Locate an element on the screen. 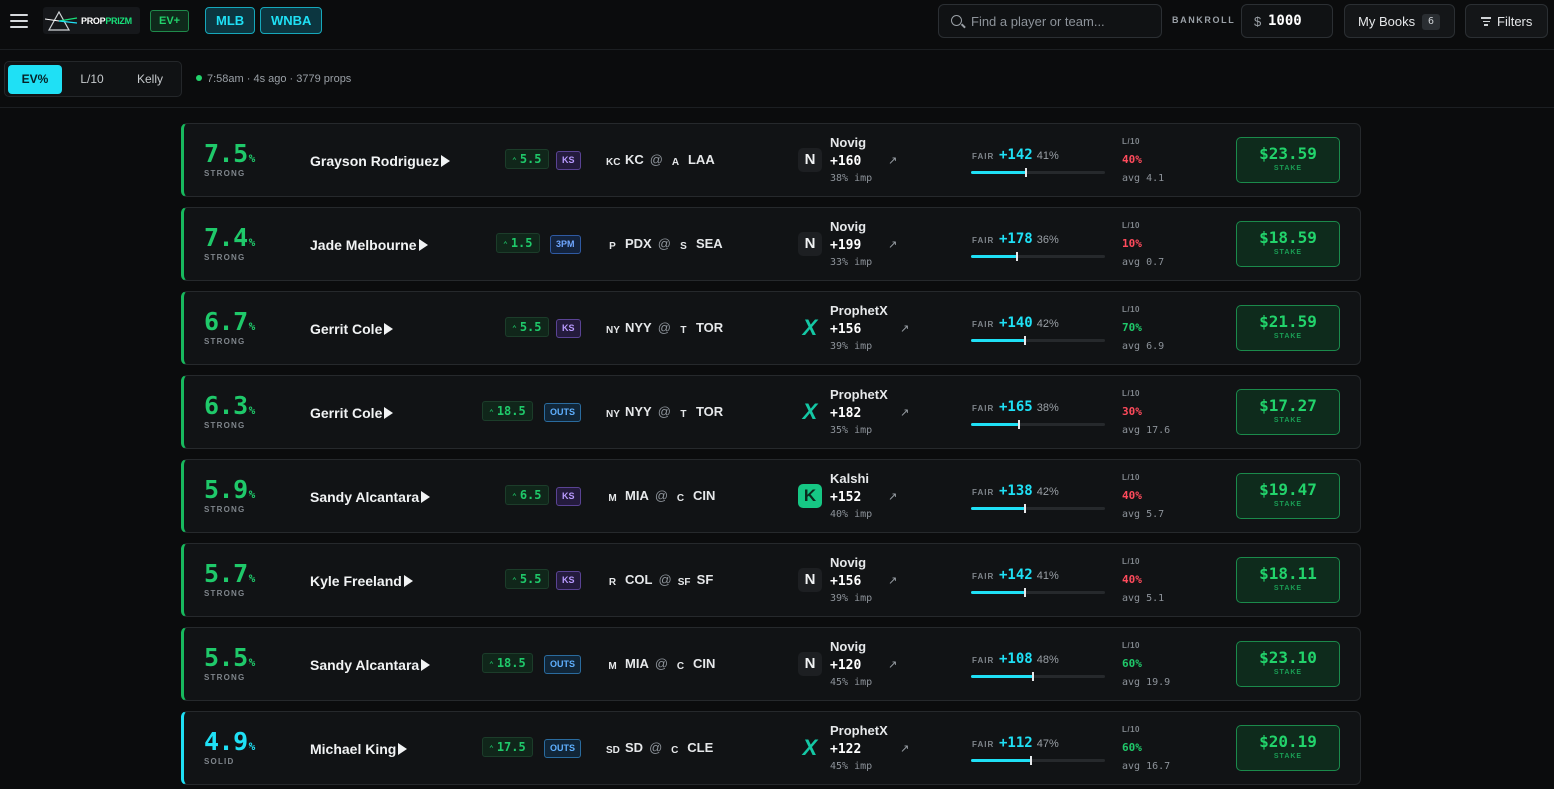 This screenshot has width=1554, height=789. l10-label: L/10 is located at coordinates (1131, 141).